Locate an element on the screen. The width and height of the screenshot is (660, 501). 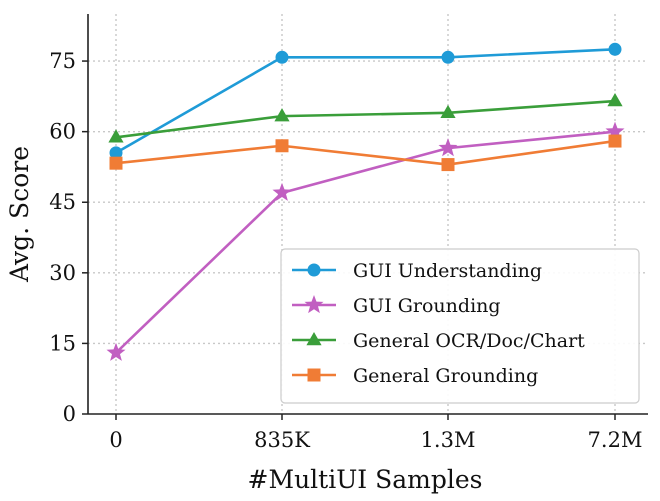
legend-label: GUI Grounding is located at coordinates (427, 306).